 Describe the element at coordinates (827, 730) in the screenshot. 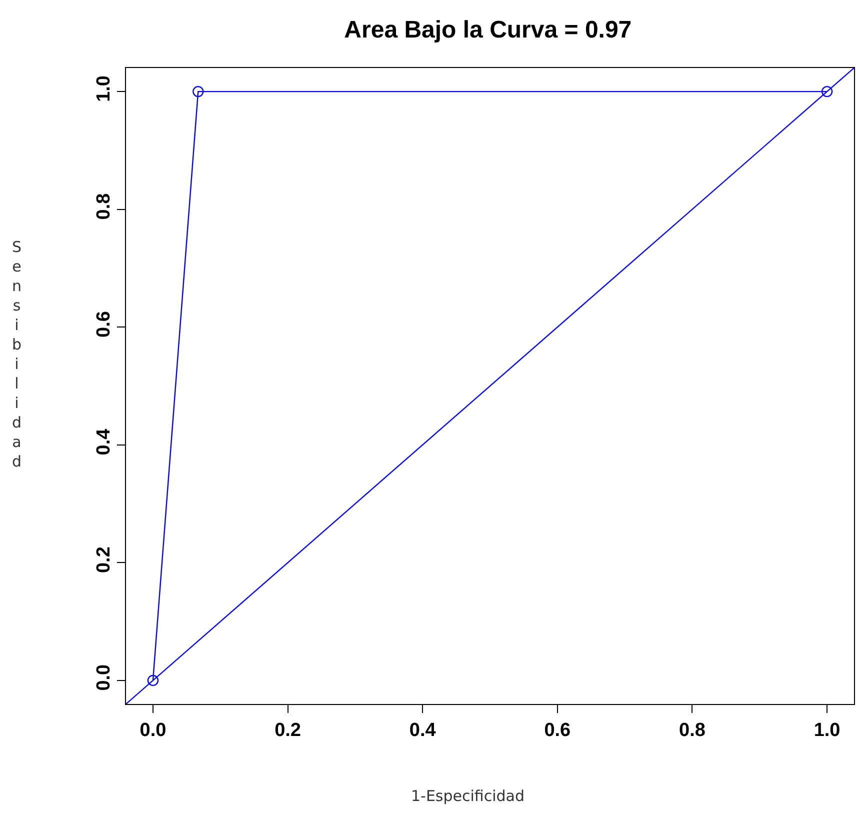

I see `x-tick-label: 1.0` at that location.